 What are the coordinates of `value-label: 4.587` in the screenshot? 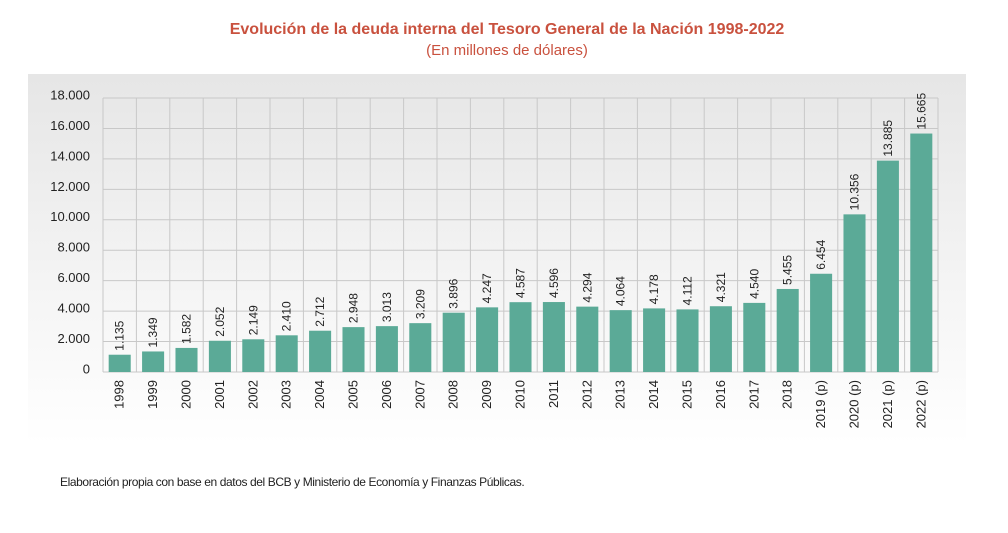 It's located at (521, 283).